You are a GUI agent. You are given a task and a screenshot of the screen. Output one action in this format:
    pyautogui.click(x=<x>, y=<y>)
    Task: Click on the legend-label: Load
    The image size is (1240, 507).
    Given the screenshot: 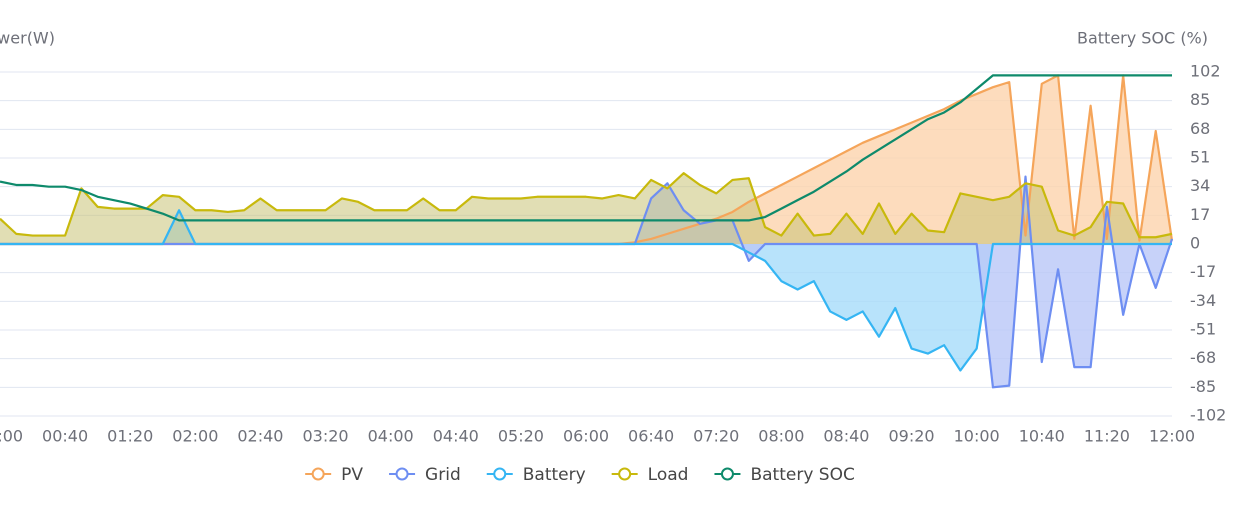 What is the action you would take?
    pyautogui.click(x=668, y=475)
    